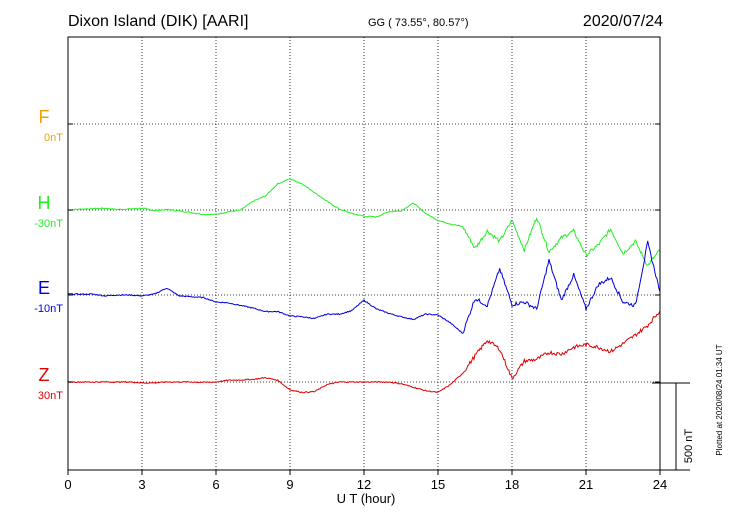 The image size is (730, 520). What do you see at coordinates (44, 288) in the screenshot?
I see `channel-letter-e: E` at bounding box center [44, 288].